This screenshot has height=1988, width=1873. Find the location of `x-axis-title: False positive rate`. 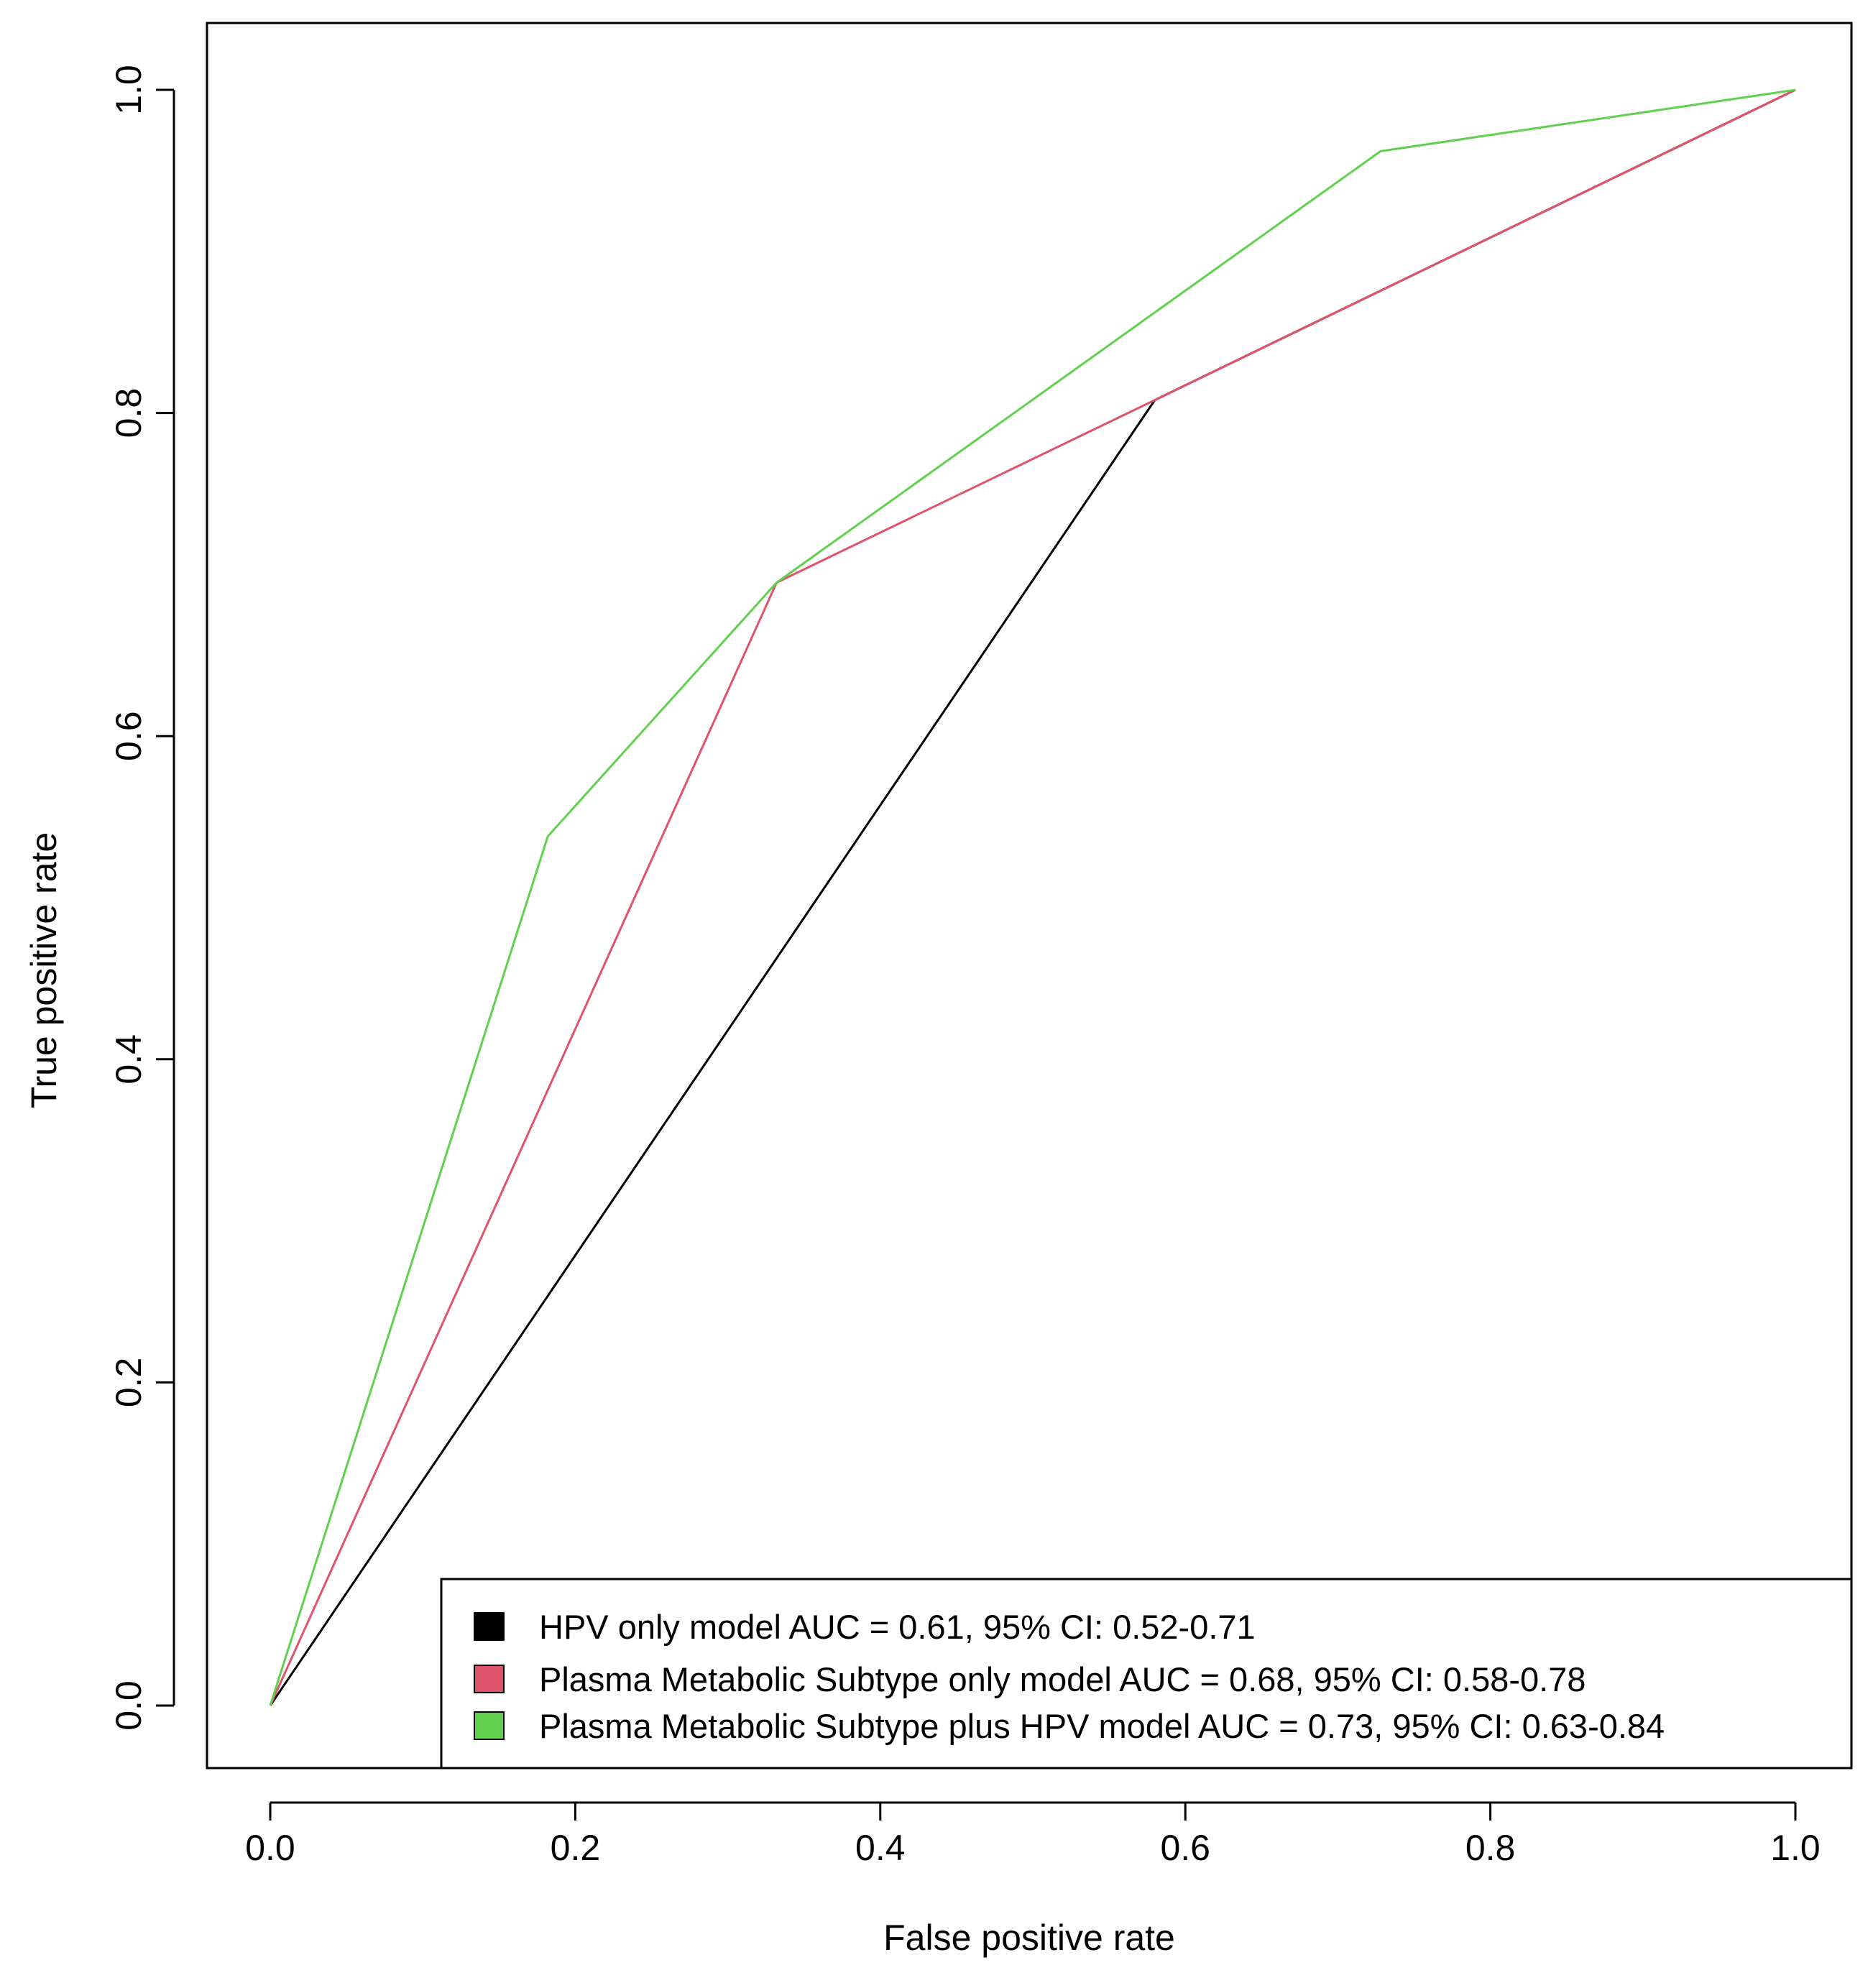

x-axis-title: False positive rate is located at coordinates (1029, 1938).